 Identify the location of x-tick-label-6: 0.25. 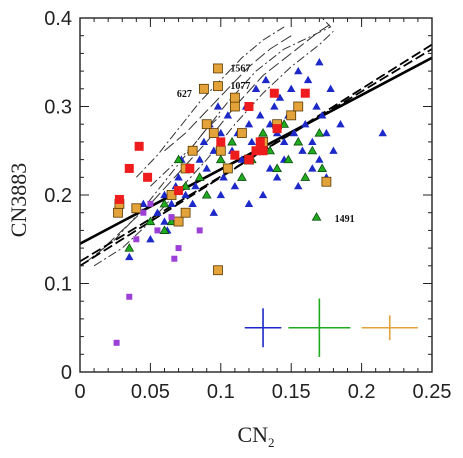
(432, 392).